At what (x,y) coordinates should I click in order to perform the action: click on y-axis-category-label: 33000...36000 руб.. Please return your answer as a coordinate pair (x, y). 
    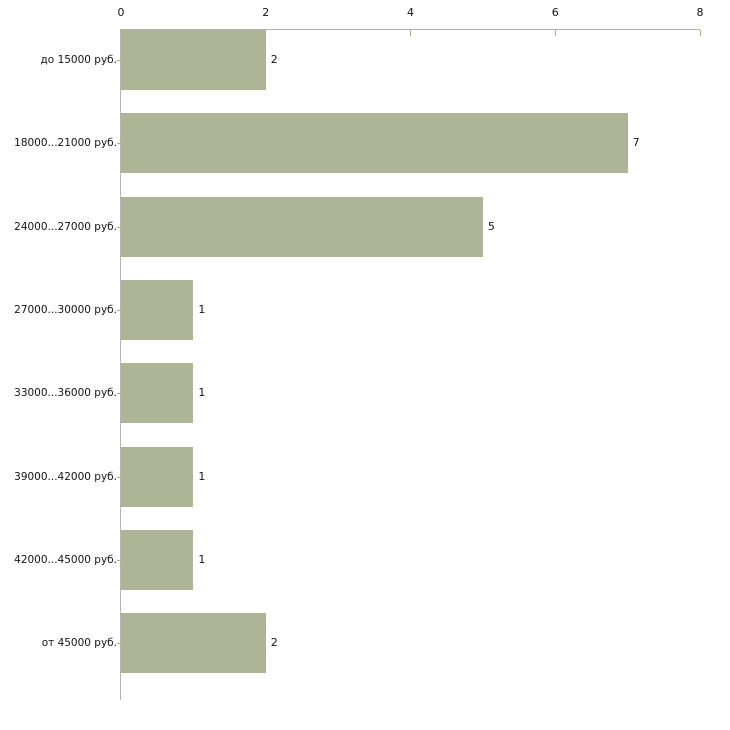
    Looking at the image, I should click on (65, 393).